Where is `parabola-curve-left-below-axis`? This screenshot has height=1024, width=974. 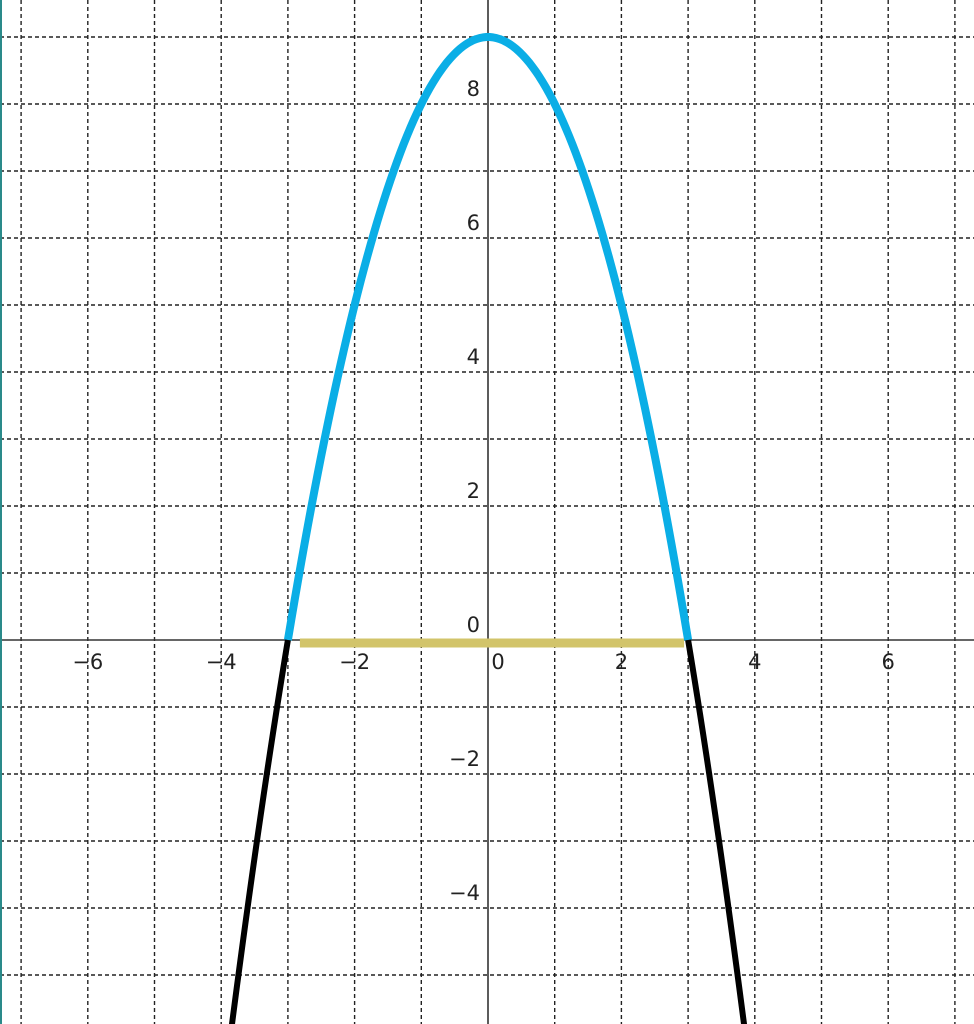
parabola-curve-left-below-axis is located at coordinates (259, 831).